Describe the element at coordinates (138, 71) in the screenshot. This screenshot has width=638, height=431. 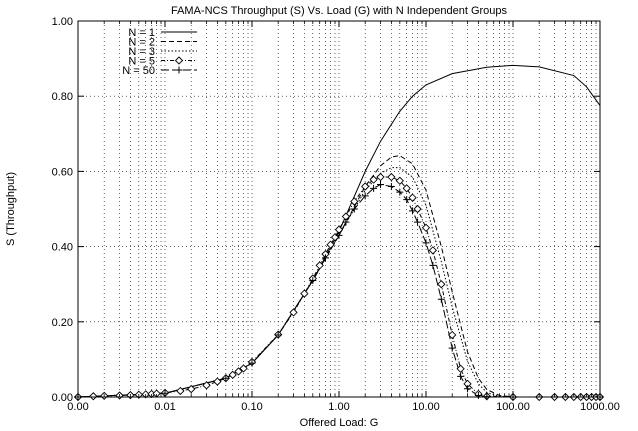
I see `legend-label: N = 50` at that location.